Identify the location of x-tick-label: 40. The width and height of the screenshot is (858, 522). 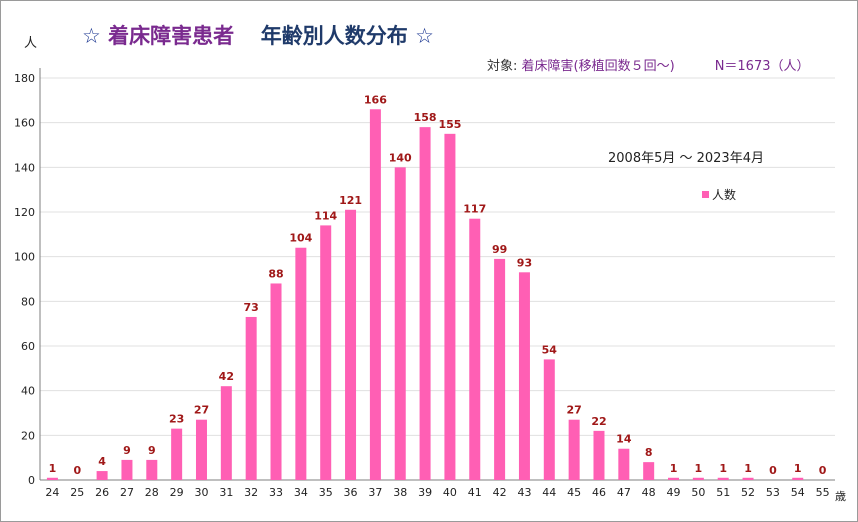
(450, 492).